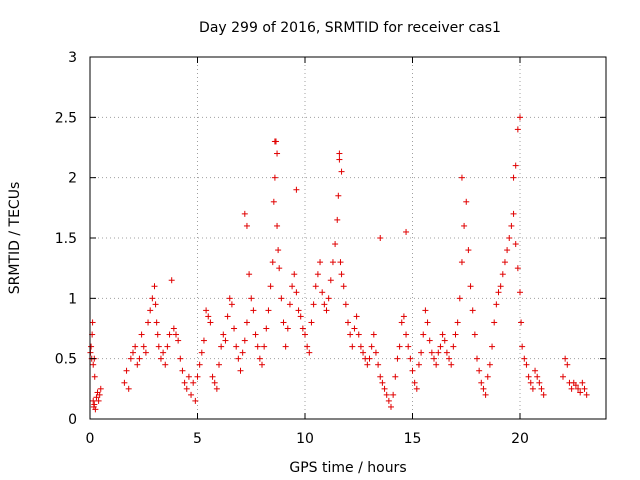 The height and width of the screenshot is (480, 640). What do you see at coordinates (72, 299) in the screenshot?
I see `y-tick-label: 1` at bounding box center [72, 299].